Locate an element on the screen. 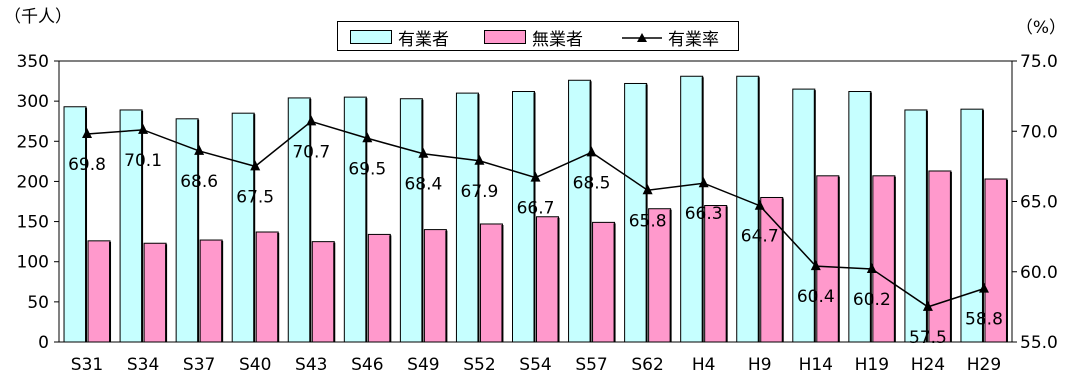 This screenshot has width=1075, height=378. x-tick-label: S54 is located at coordinates (535, 365).